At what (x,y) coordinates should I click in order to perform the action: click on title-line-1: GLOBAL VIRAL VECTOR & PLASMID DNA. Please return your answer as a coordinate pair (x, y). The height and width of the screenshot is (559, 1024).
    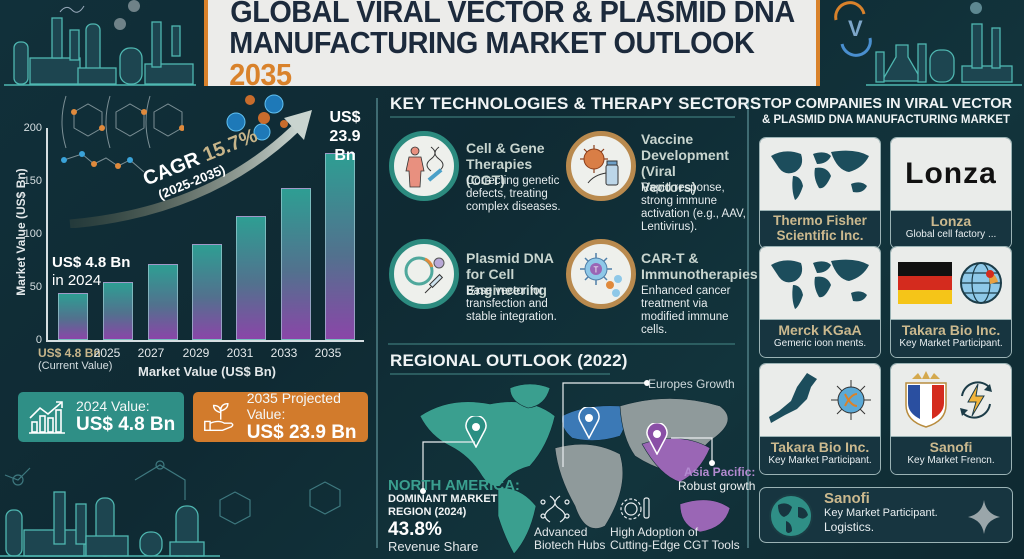
    Looking at the image, I should click on (512, 14).